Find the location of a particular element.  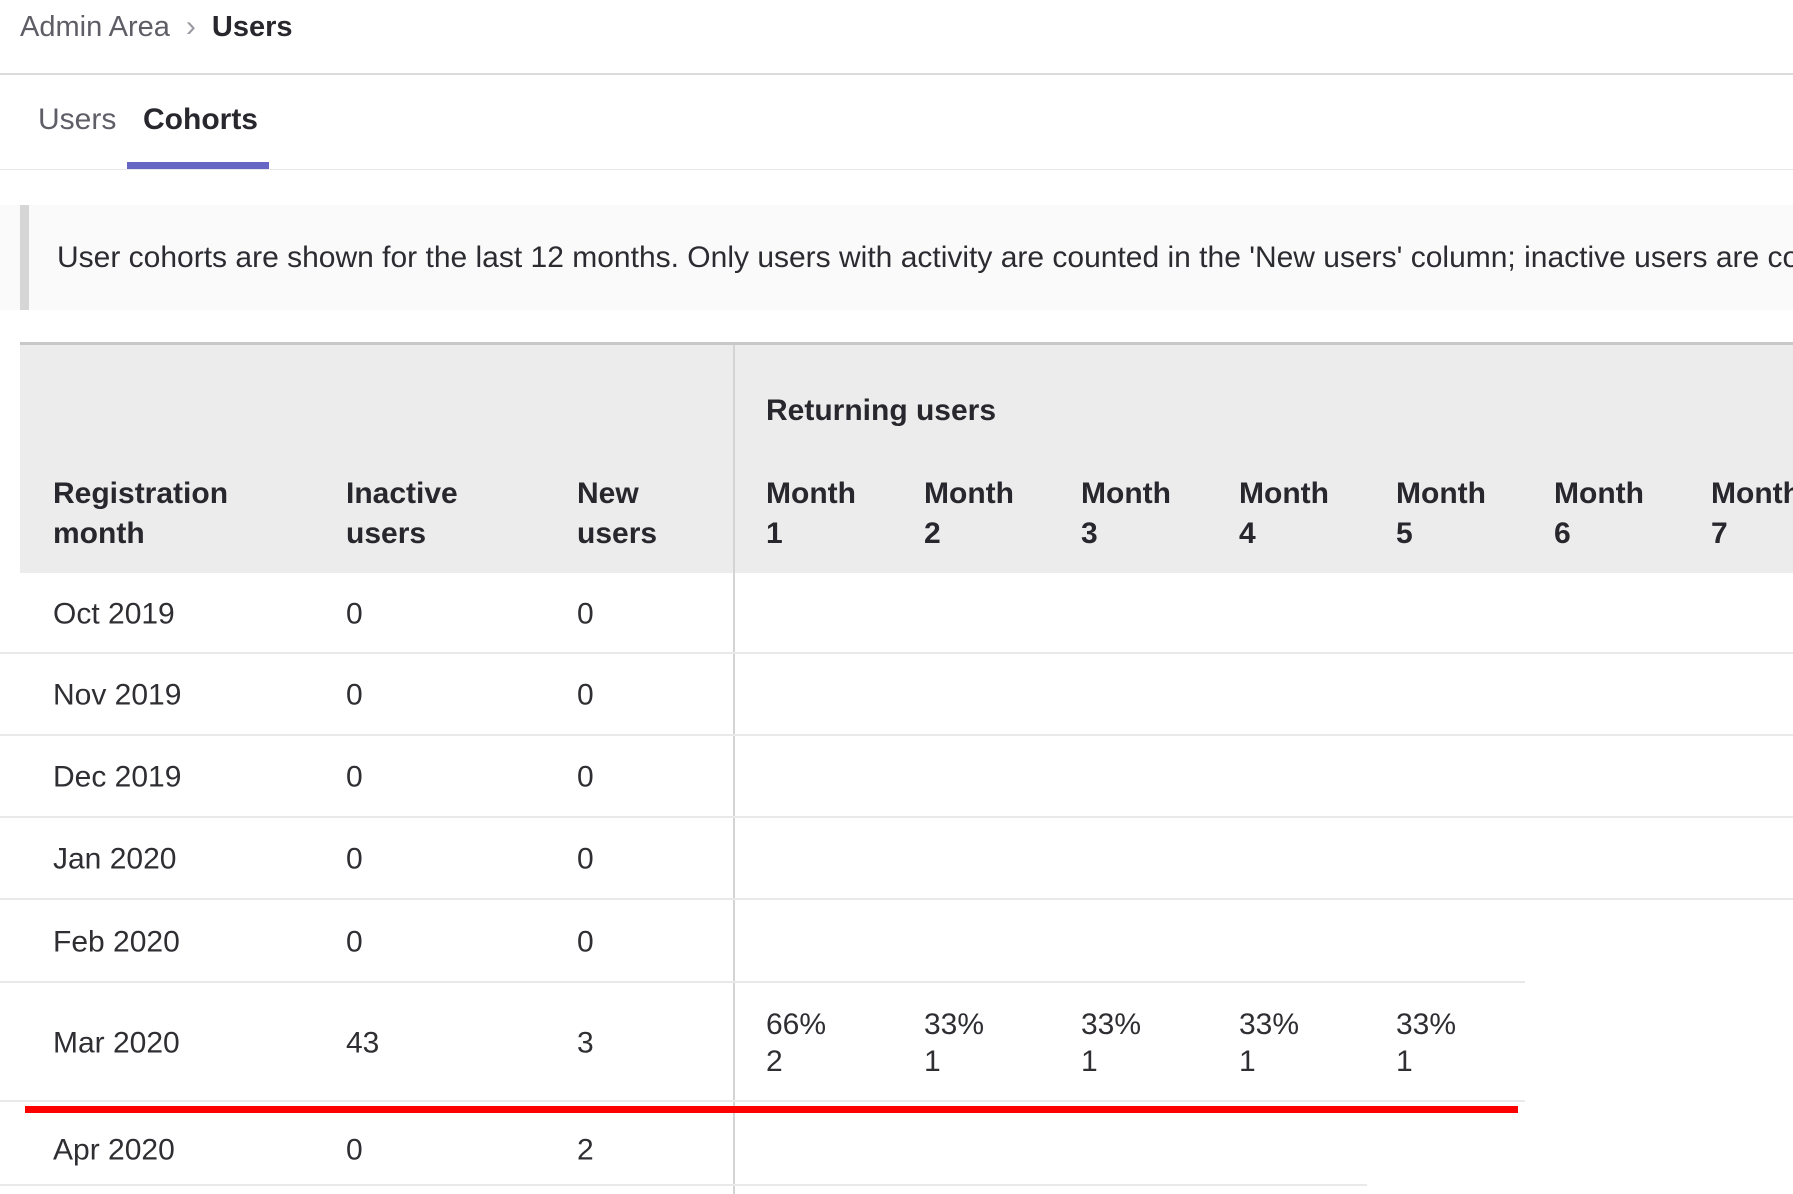

column-header-month-2: Month 2 is located at coordinates (969, 513).